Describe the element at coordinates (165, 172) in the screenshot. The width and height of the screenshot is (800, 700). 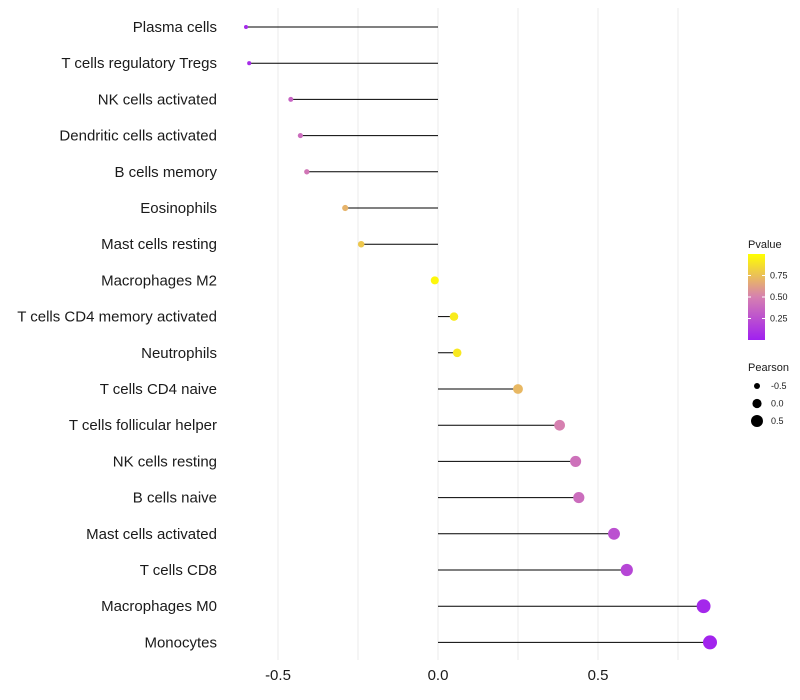
I see `y-category-label: B cells memory` at that location.